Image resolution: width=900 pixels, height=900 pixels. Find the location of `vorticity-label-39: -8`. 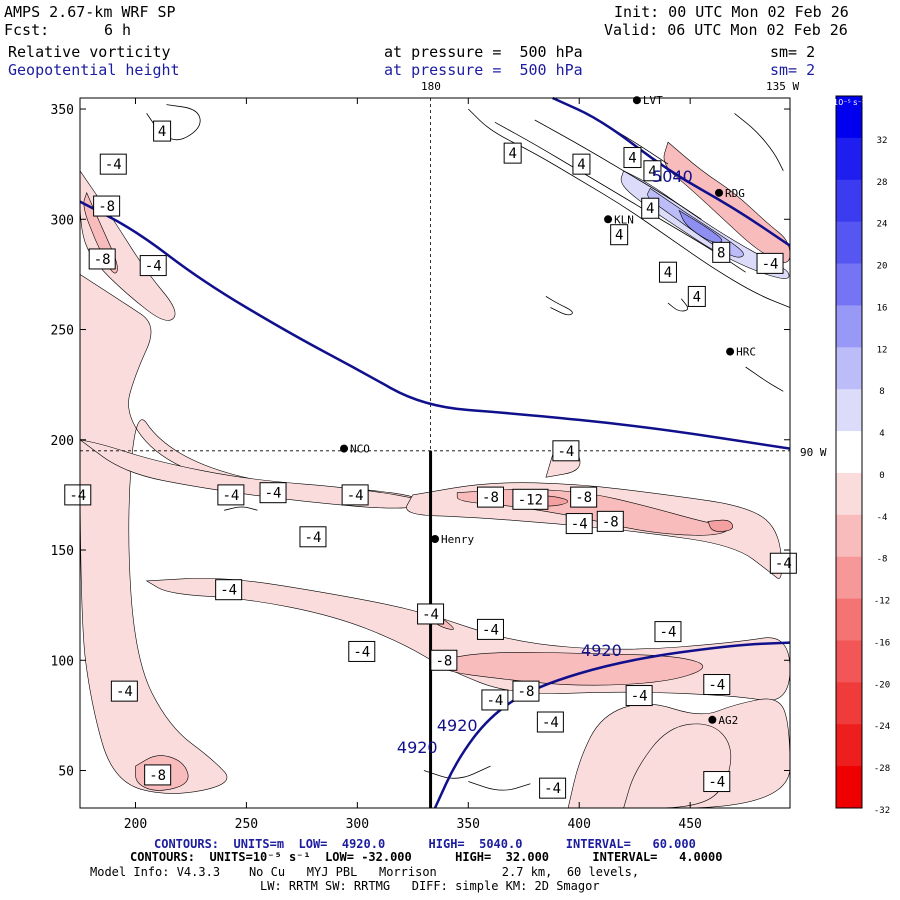

vorticity-label-39: -8 is located at coordinates (158, 775).